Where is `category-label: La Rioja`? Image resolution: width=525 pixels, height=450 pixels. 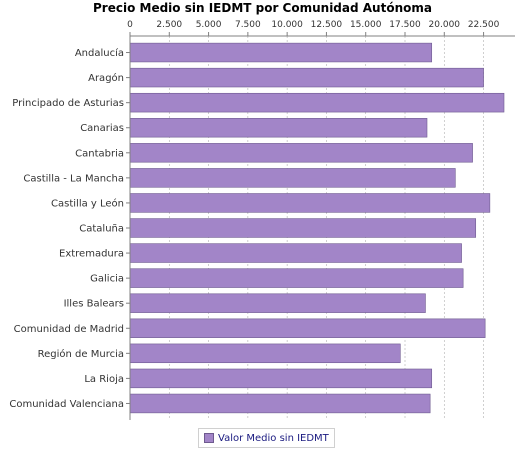
category-label: La Rioja is located at coordinates (104, 379).